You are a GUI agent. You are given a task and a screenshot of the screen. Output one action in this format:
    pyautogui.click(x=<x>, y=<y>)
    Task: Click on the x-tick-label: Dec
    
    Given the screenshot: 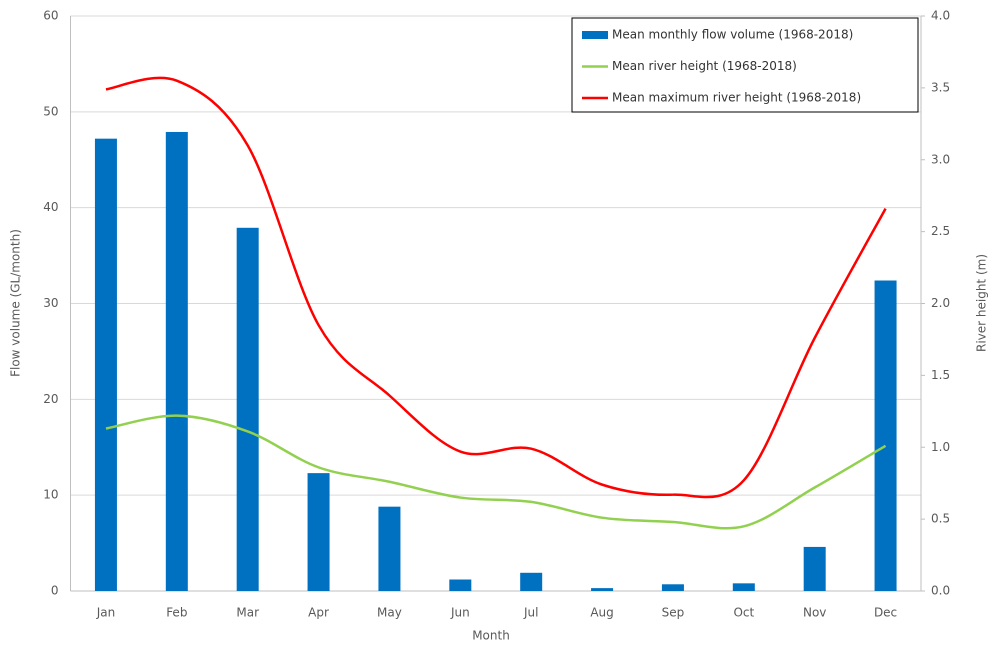 What is the action you would take?
    pyautogui.click(x=885, y=613)
    